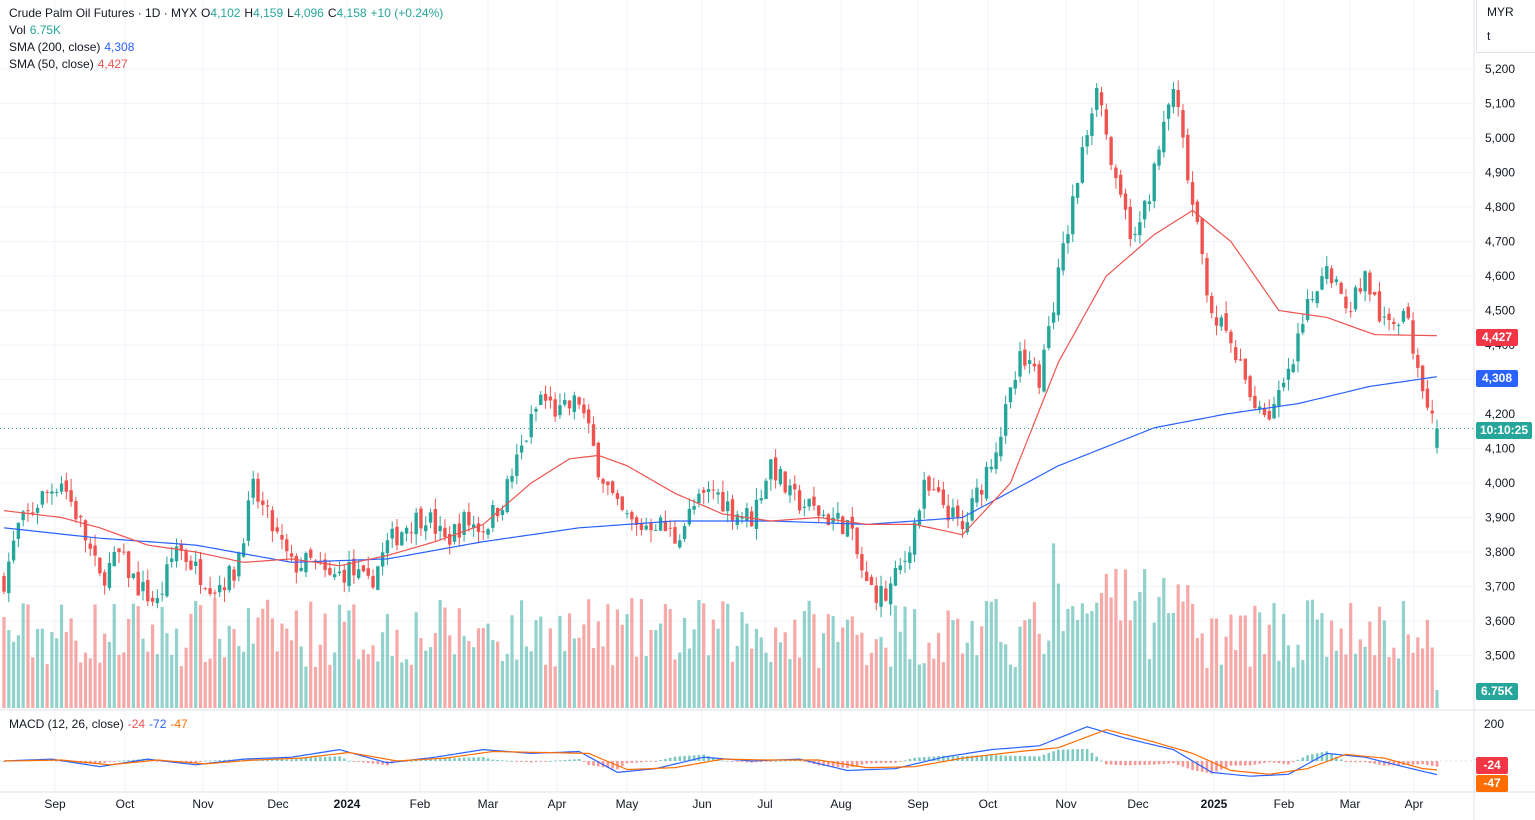  I want to click on price-axis-header: MYR t, so click(1505, 26).